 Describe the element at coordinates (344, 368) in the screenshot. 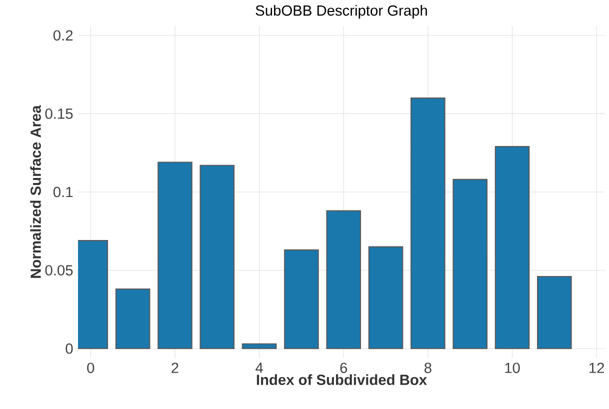

I see `x-tick-label: 6` at that location.